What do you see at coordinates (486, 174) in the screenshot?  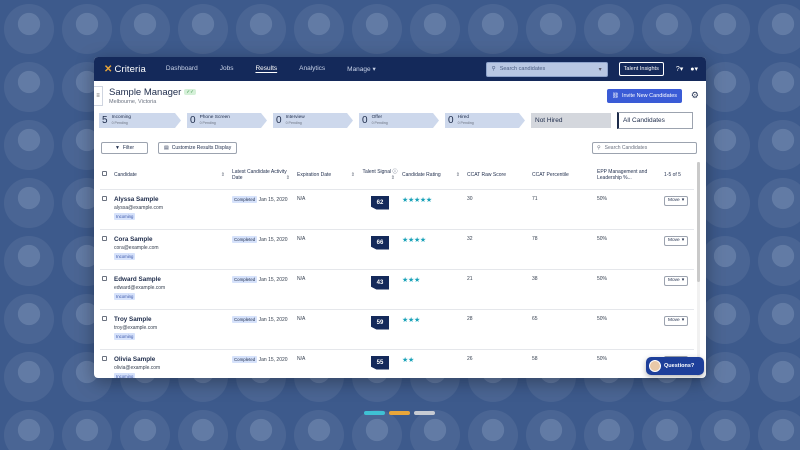 I see `col-raw-label: CCAT Raw Score` at bounding box center [486, 174].